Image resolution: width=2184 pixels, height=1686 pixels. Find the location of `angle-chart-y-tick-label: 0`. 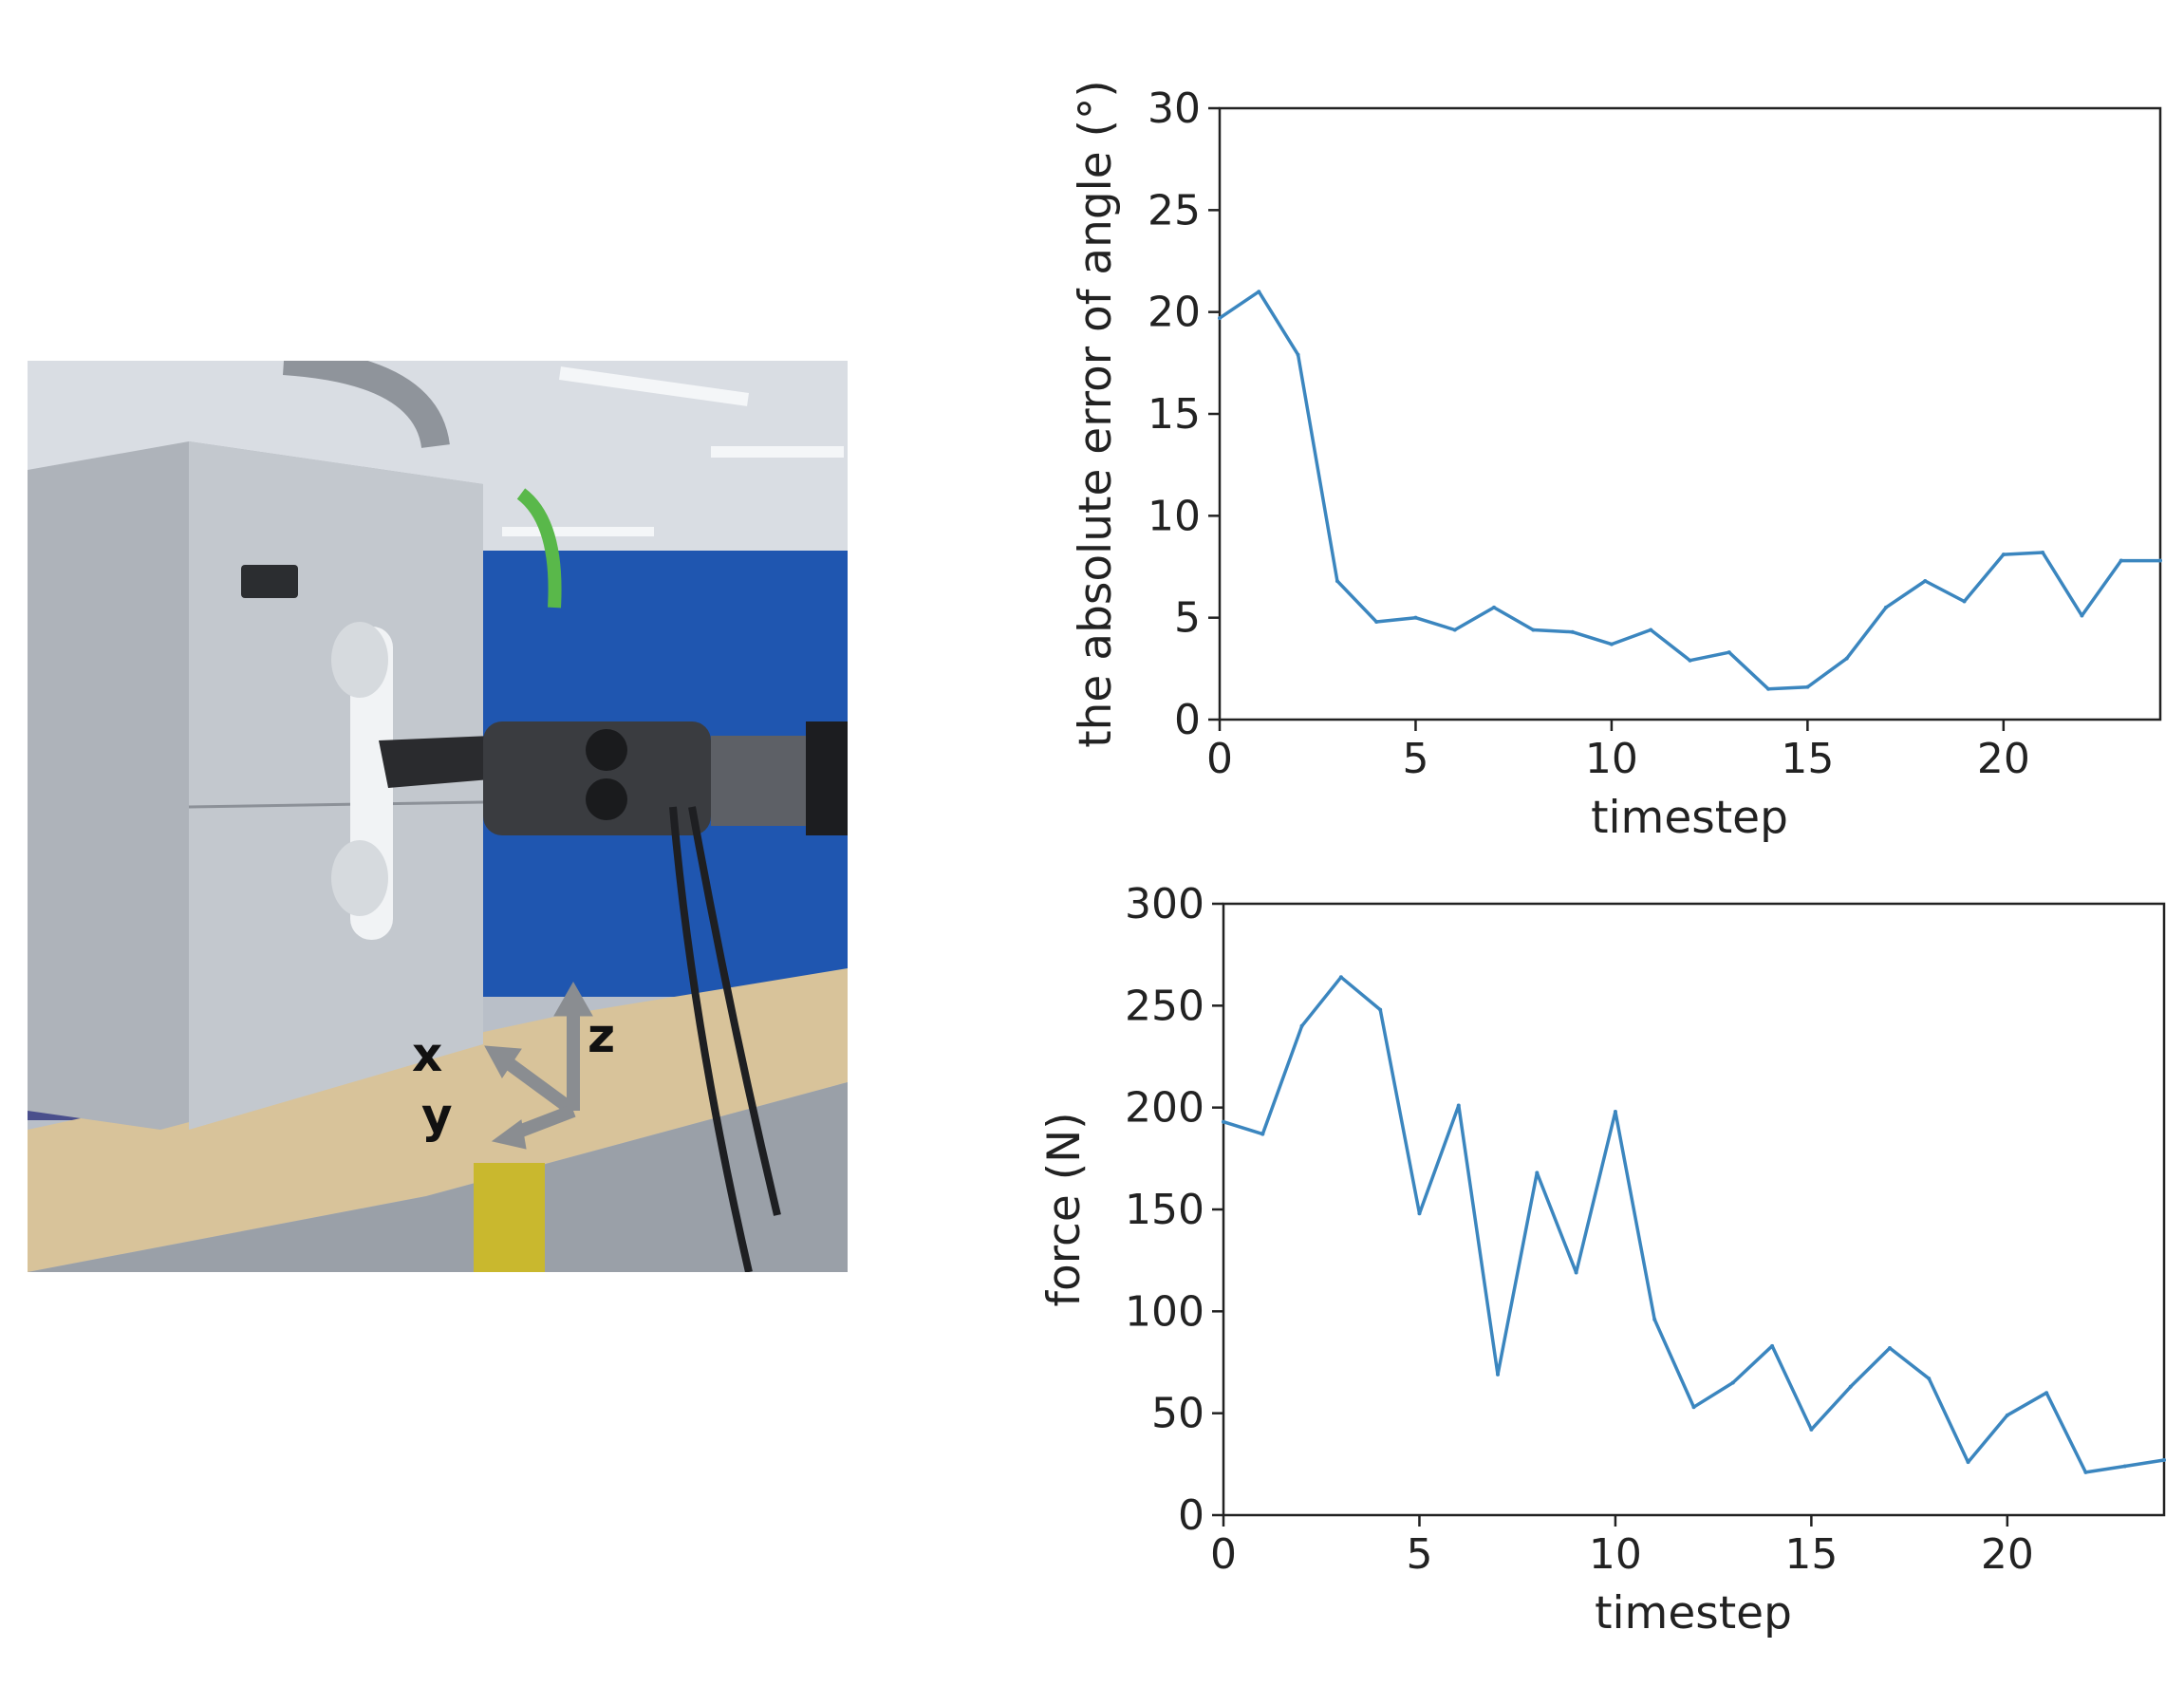

angle-chart-y-tick-label: 0 is located at coordinates (1188, 720).